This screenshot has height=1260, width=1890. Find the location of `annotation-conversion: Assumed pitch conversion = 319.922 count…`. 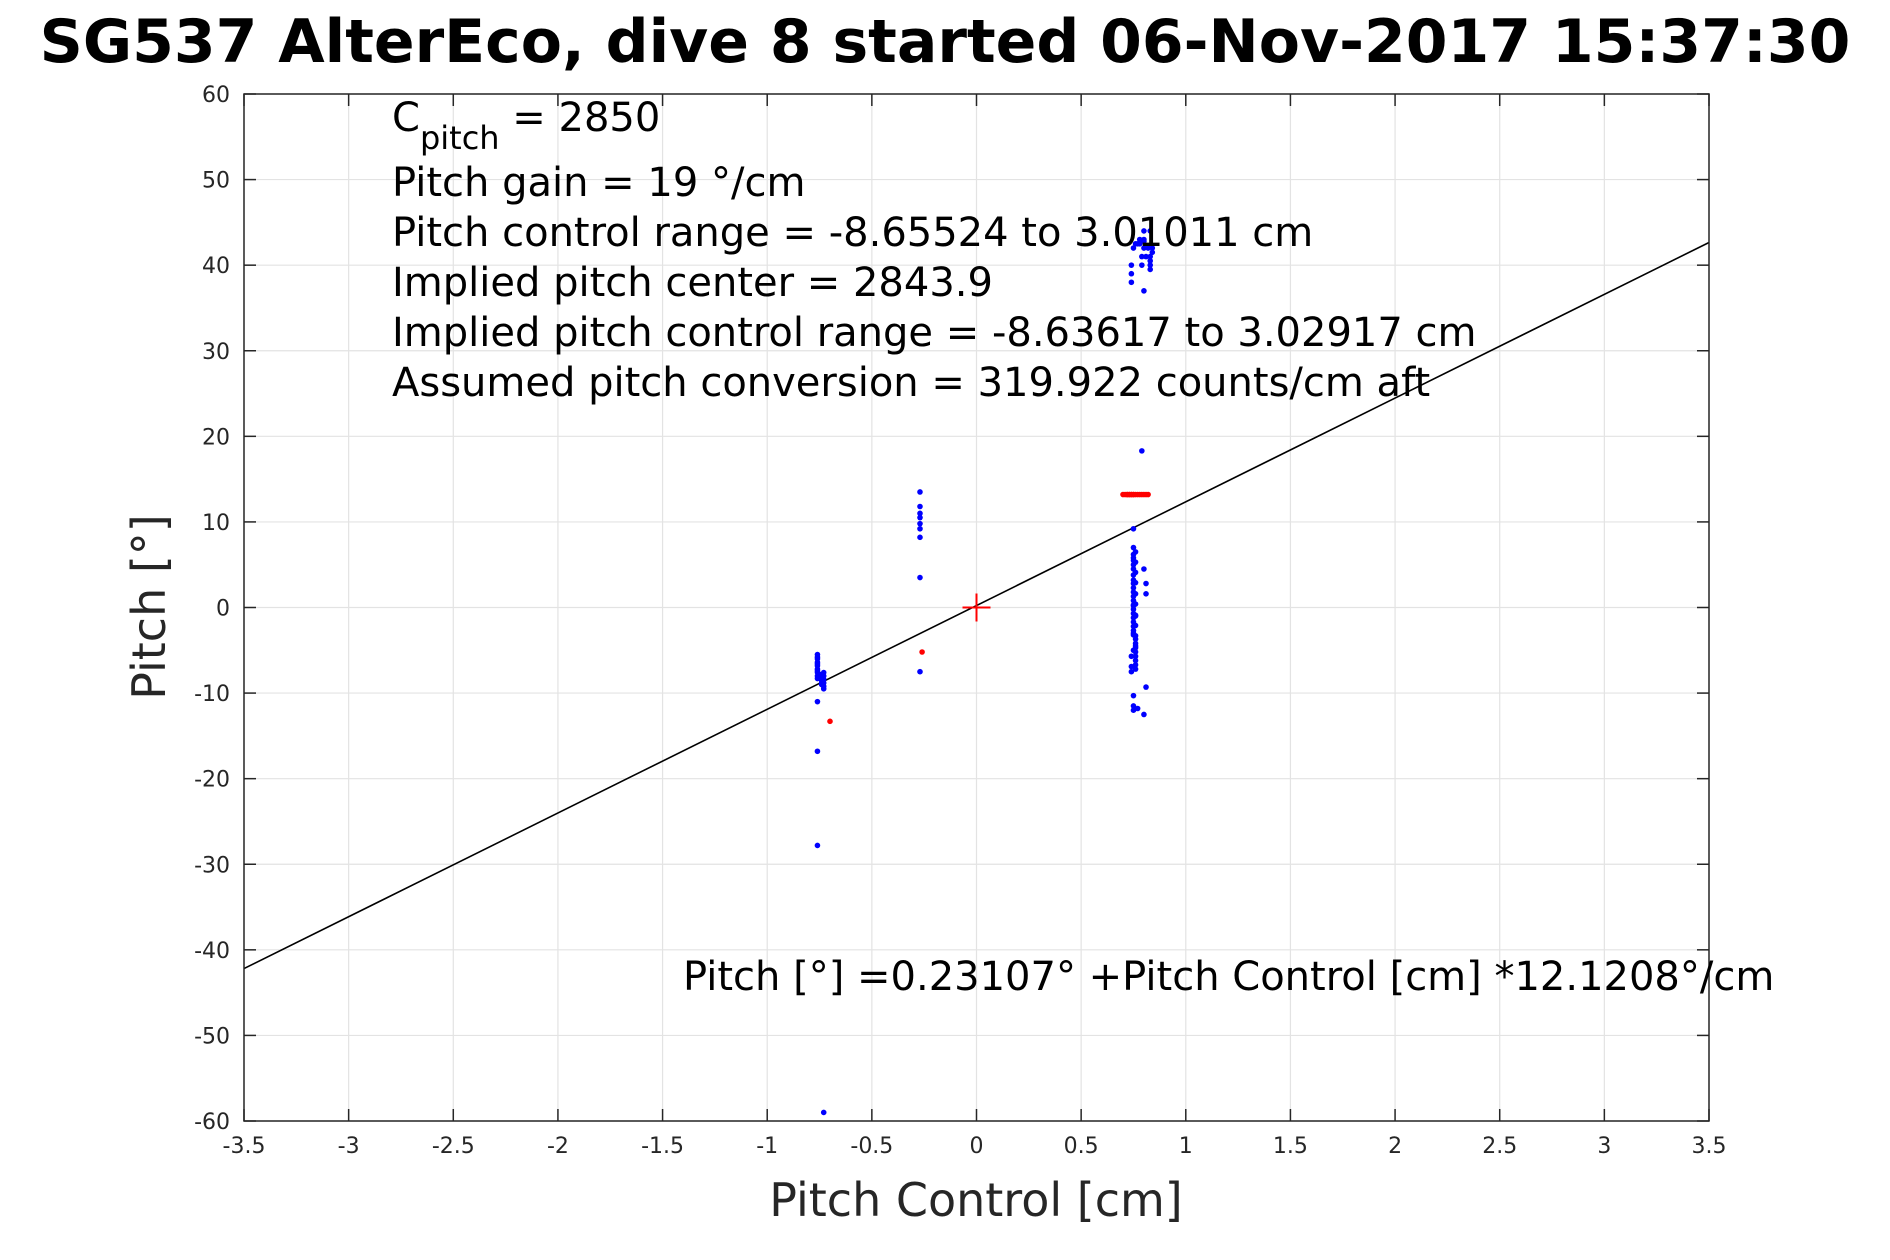

annotation-conversion: Assumed pitch conversion = 319.922 count… is located at coordinates (911, 383).